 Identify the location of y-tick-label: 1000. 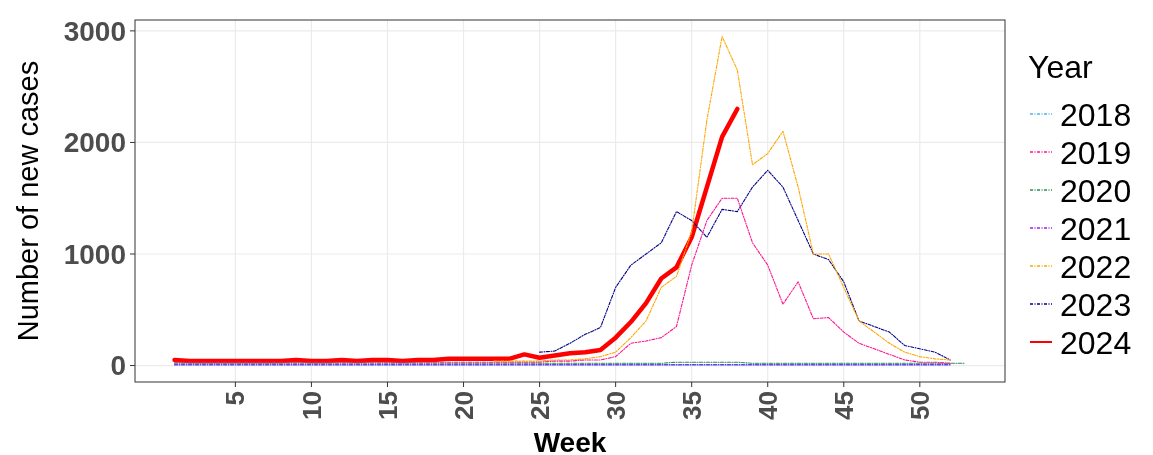
(94, 254).